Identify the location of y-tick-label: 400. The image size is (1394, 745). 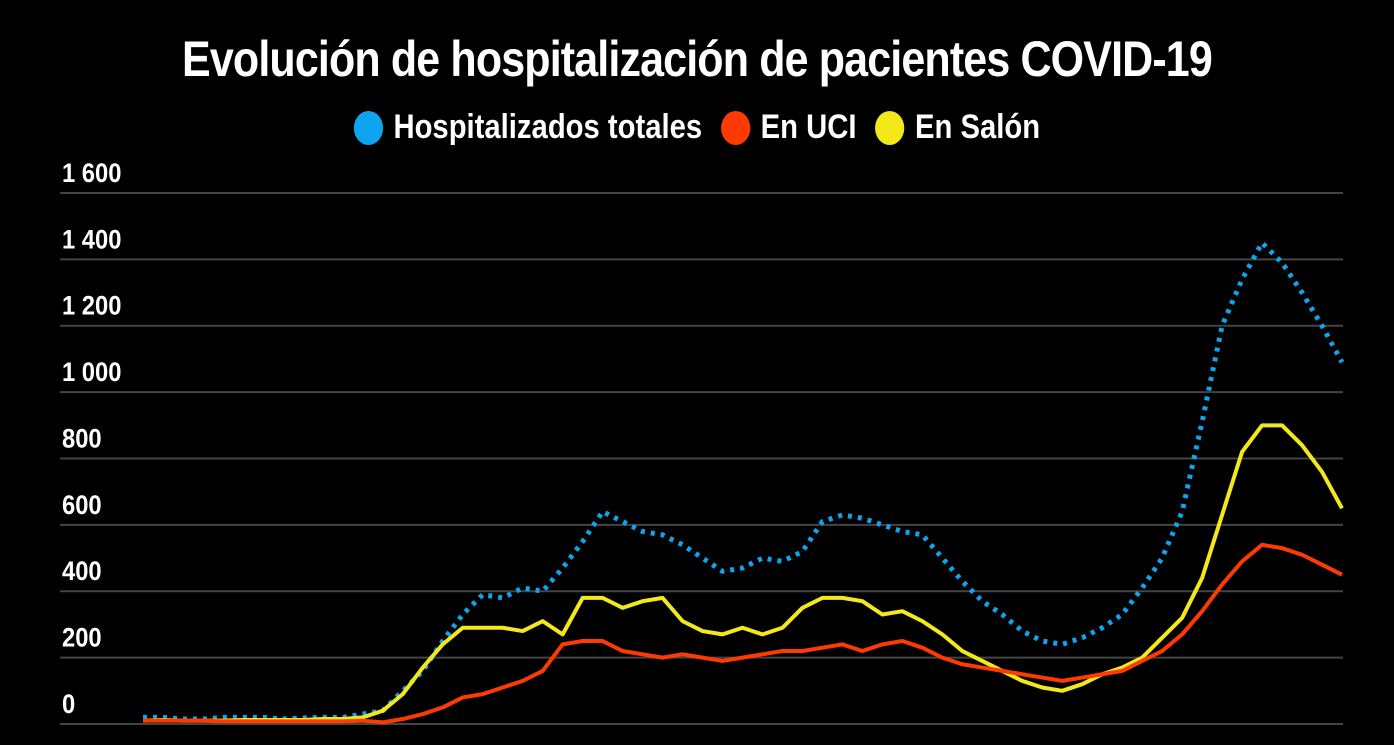
(82, 572).